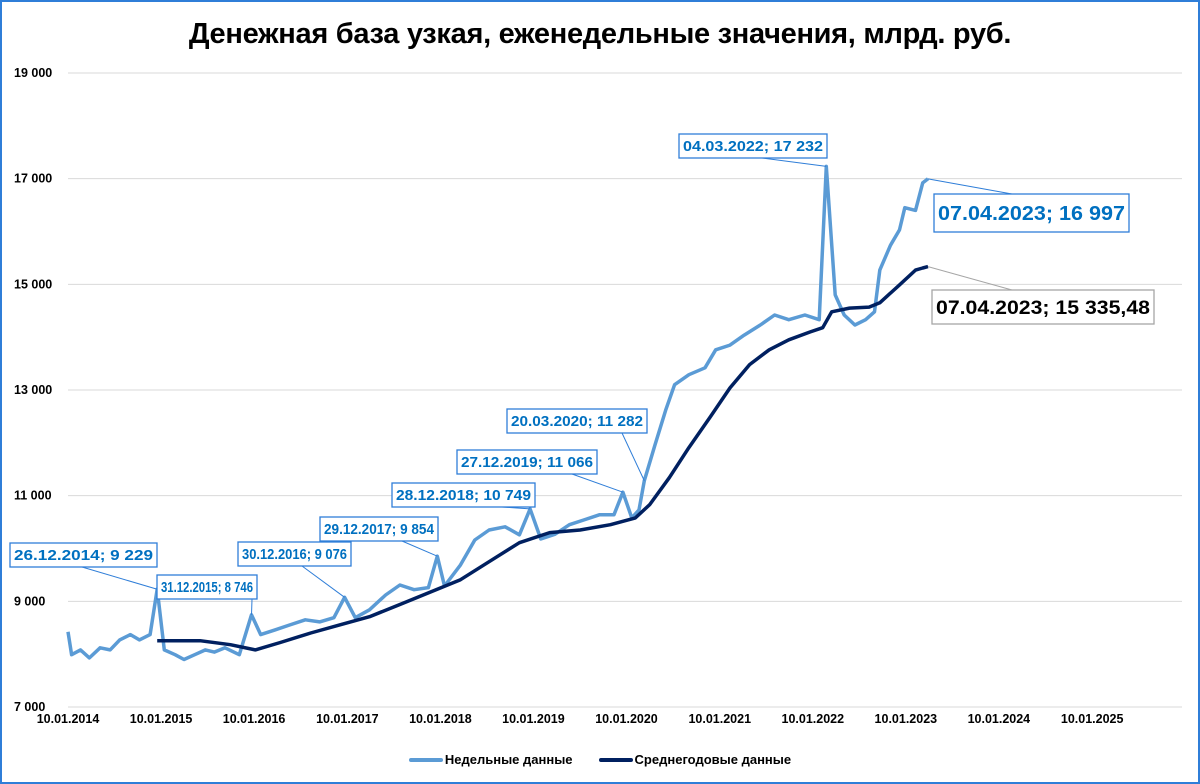  I want to click on x-tick-label: 10.01.2021, so click(719, 719).